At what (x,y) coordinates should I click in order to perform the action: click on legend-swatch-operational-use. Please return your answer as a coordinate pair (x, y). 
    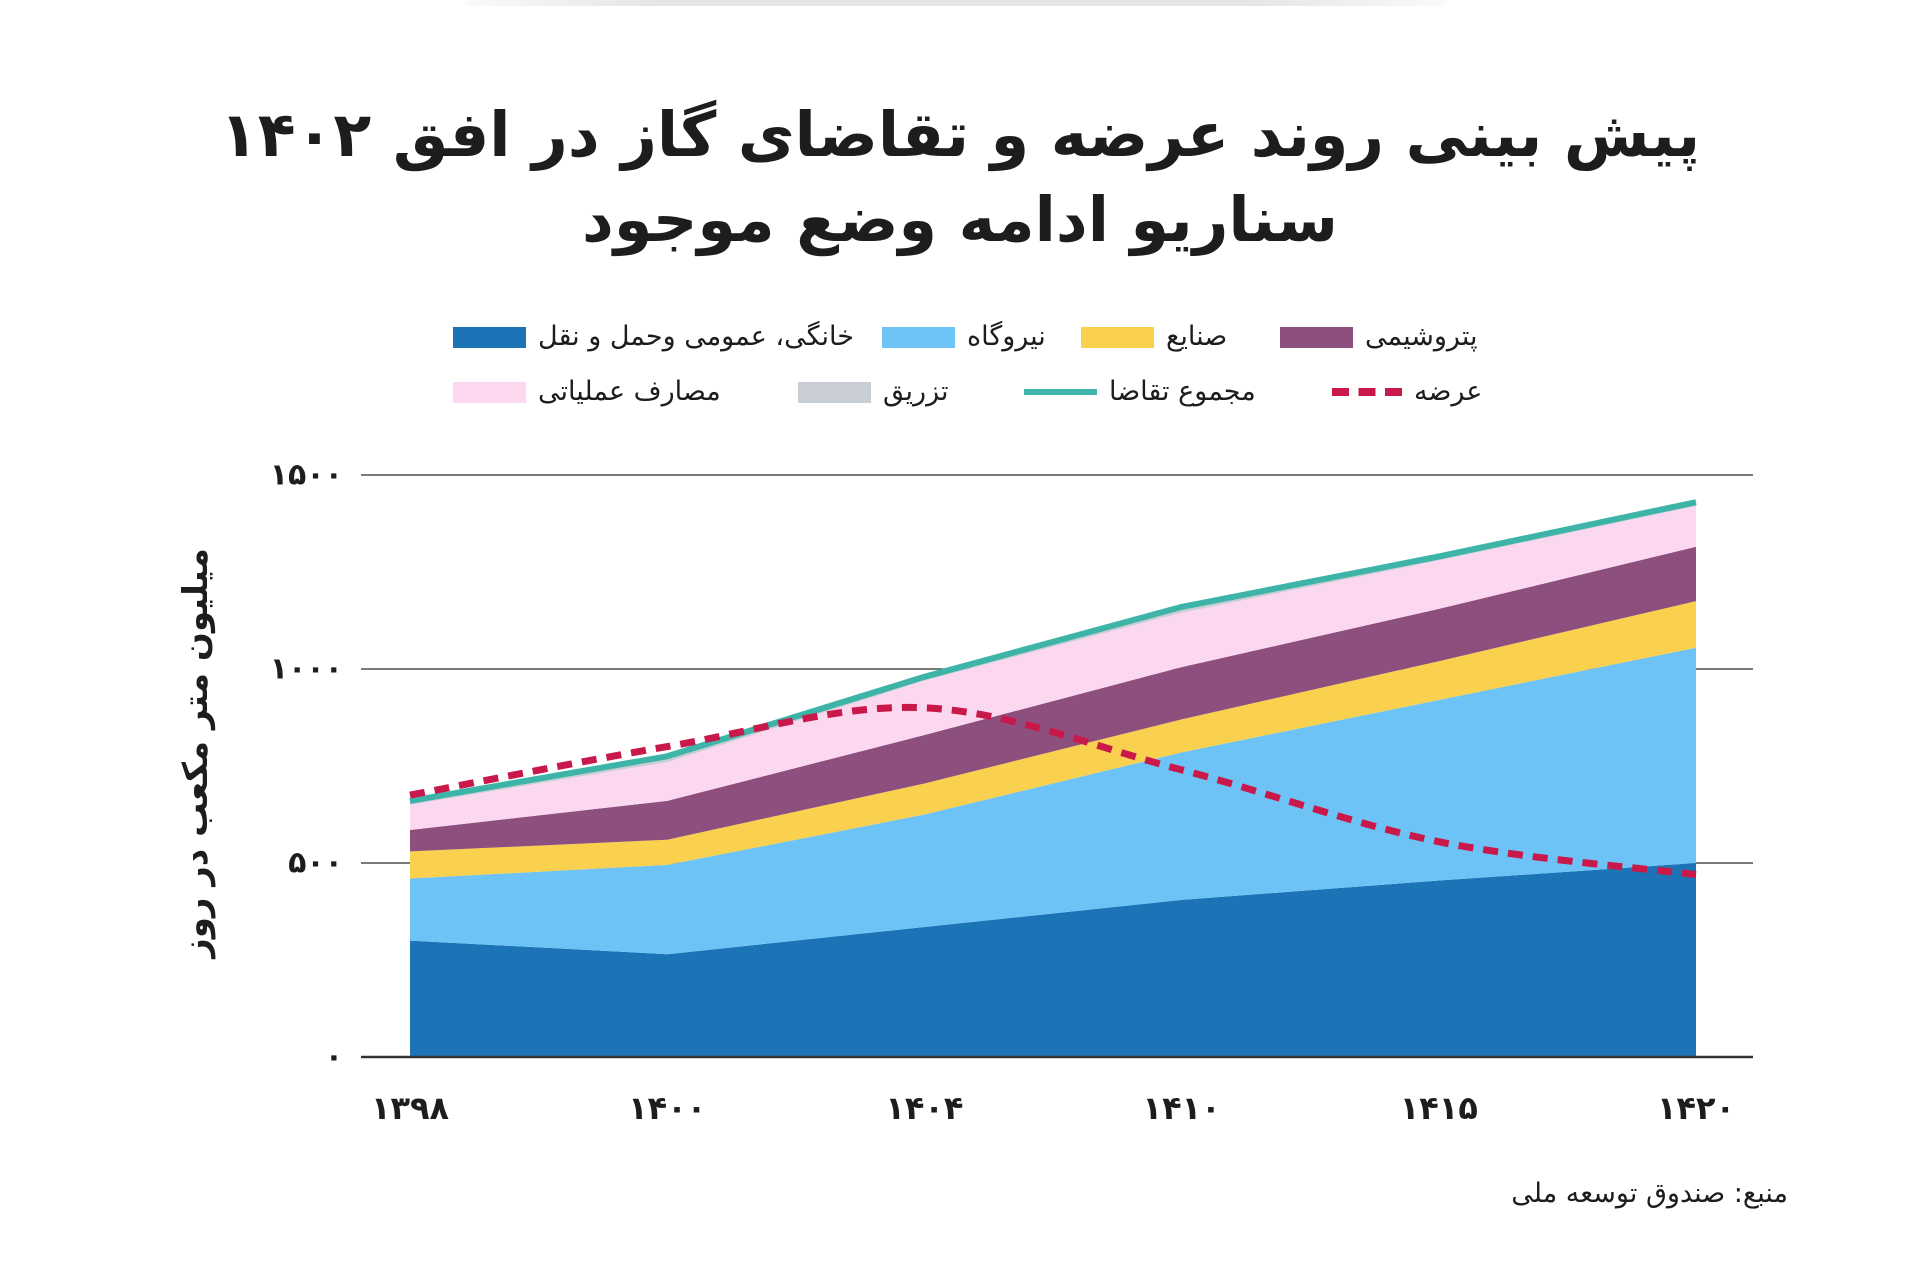
    Looking at the image, I should click on (489, 392).